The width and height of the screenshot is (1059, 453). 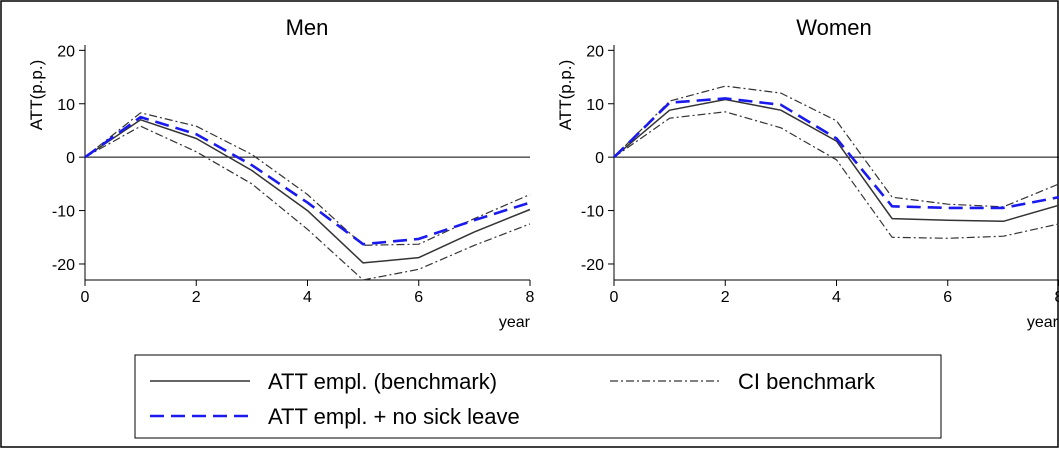 What do you see at coordinates (833, 27) in the screenshot?
I see `panel-title: Women` at bounding box center [833, 27].